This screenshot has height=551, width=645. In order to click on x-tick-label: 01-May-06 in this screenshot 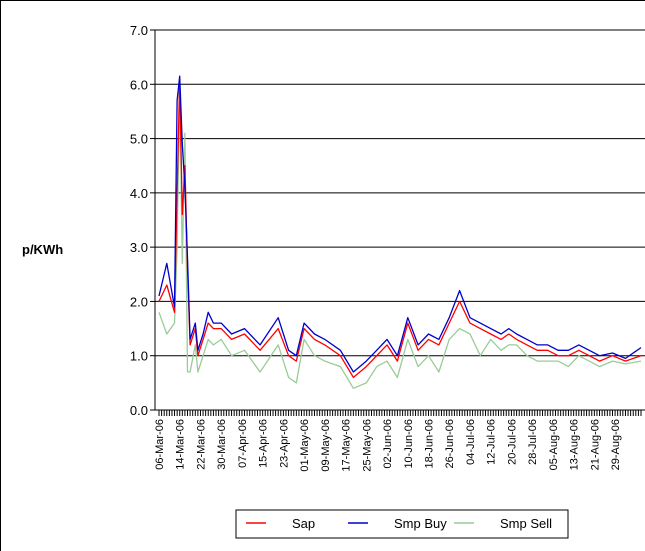, I will do `click(305, 445)`.